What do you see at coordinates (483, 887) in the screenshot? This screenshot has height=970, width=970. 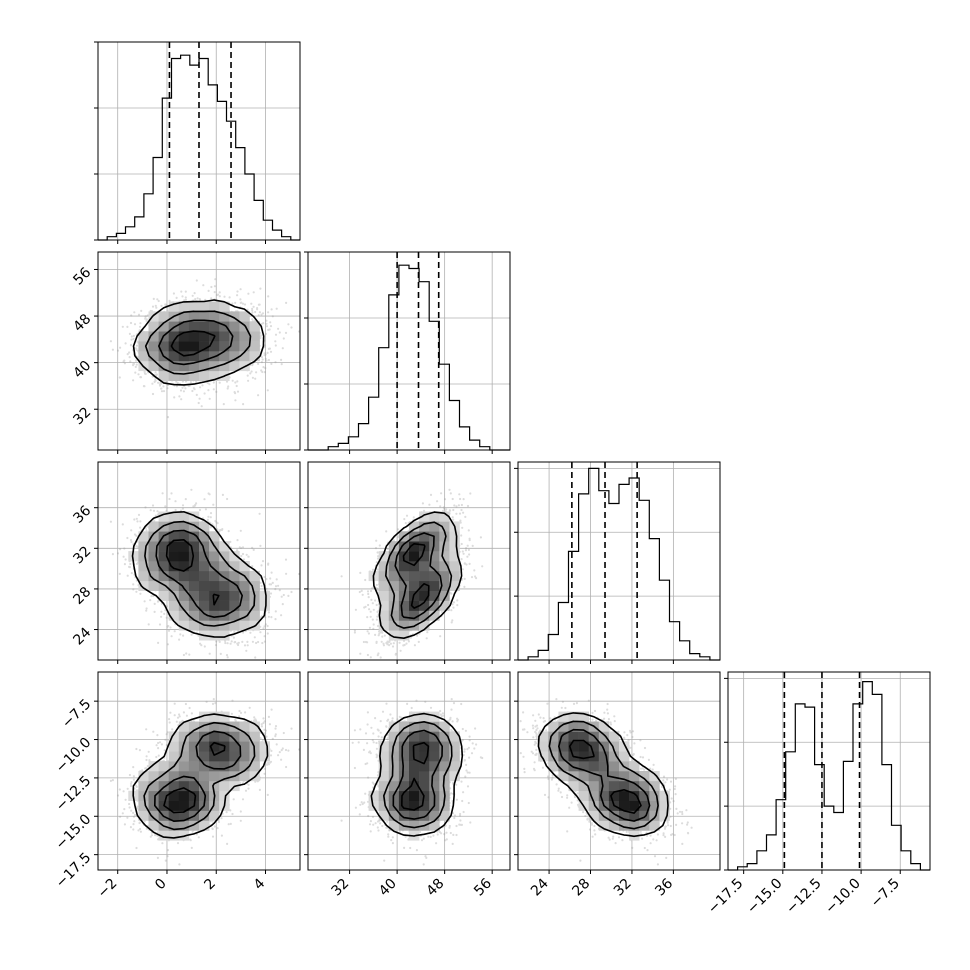 I see `x-tick-label: 56` at bounding box center [483, 887].